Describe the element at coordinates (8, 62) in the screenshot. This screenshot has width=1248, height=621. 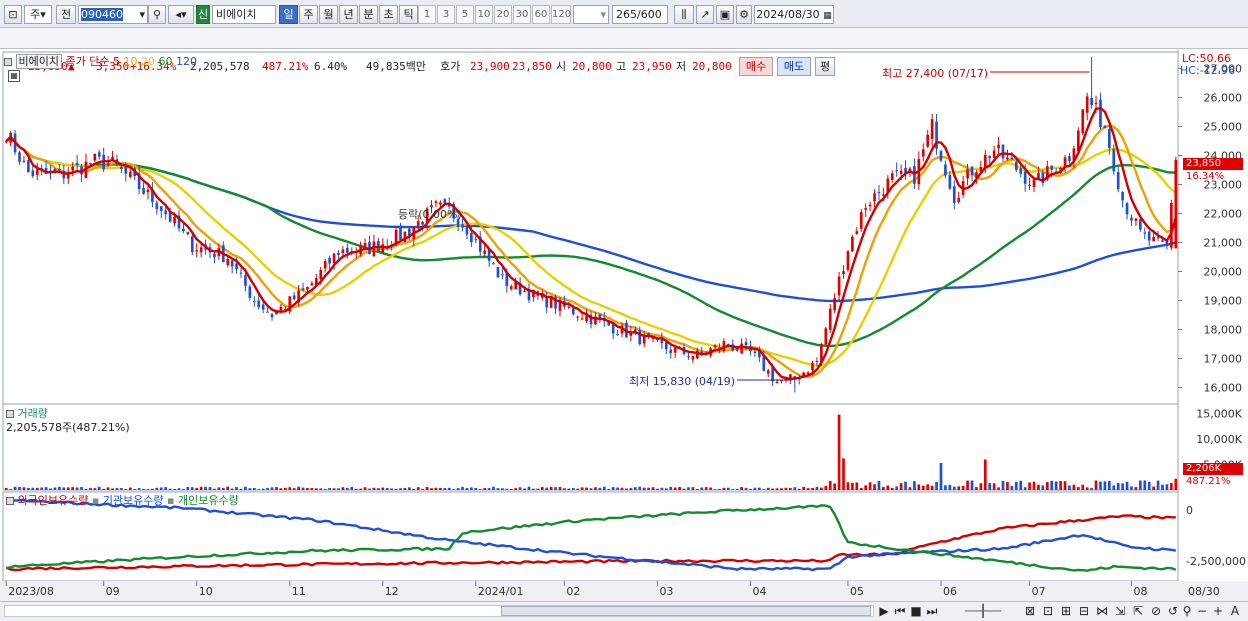
I see `panel-toggle-icon` at that location.